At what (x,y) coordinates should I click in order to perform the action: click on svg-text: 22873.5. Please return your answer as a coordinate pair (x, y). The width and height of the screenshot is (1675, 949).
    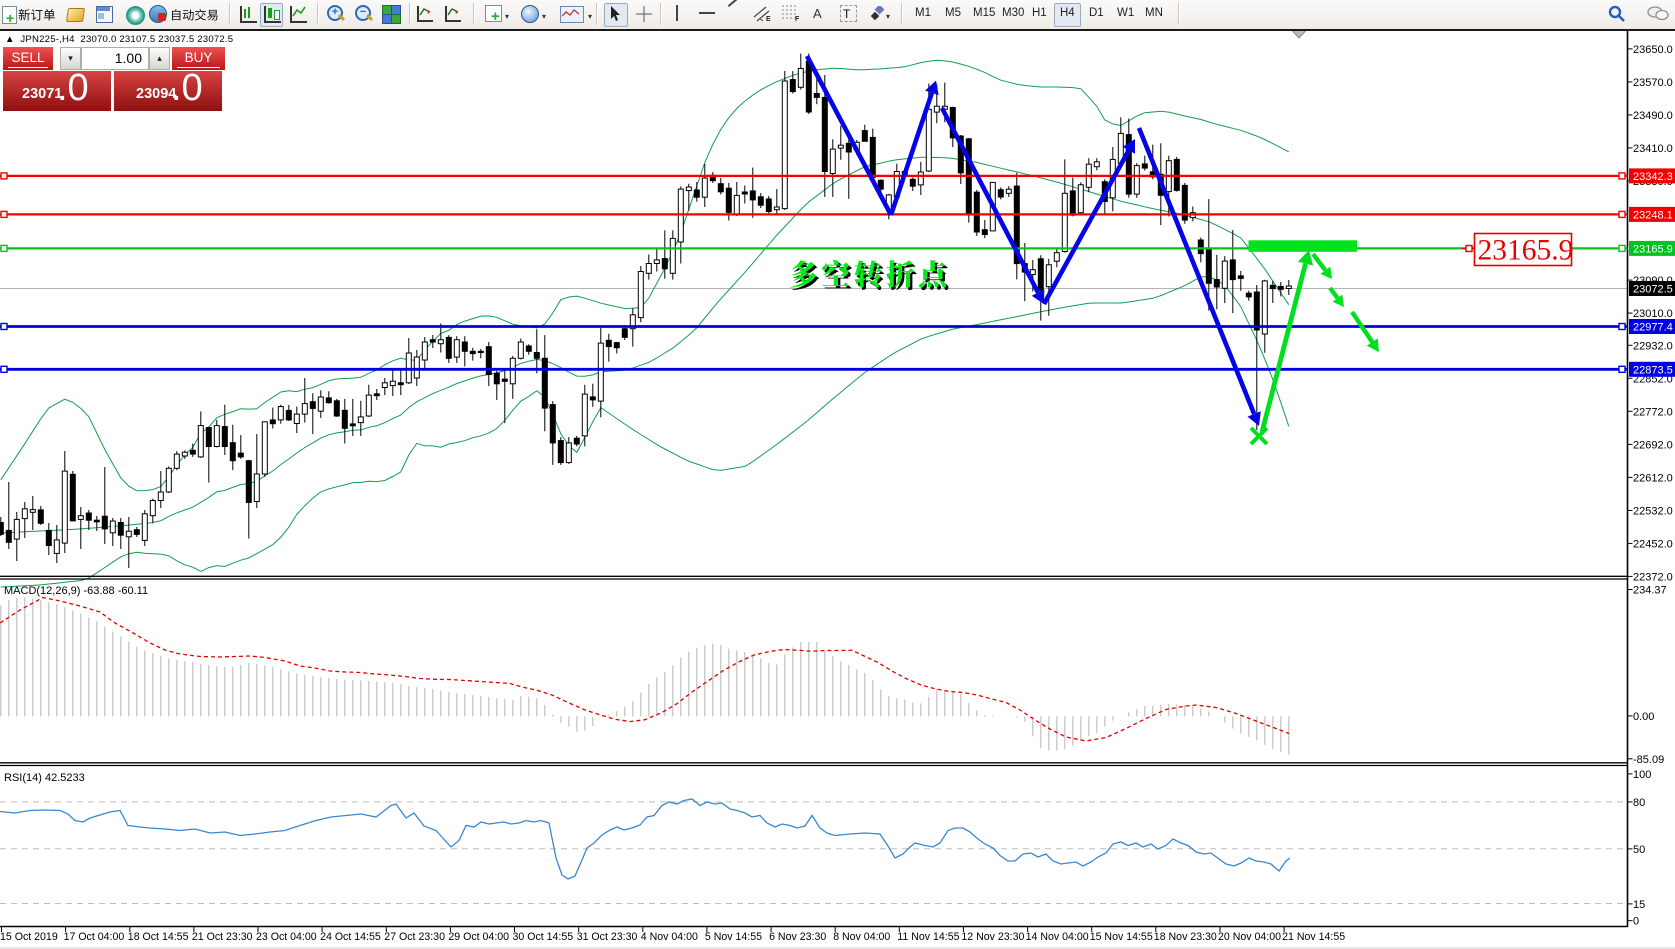
    Looking at the image, I should click on (1653, 370).